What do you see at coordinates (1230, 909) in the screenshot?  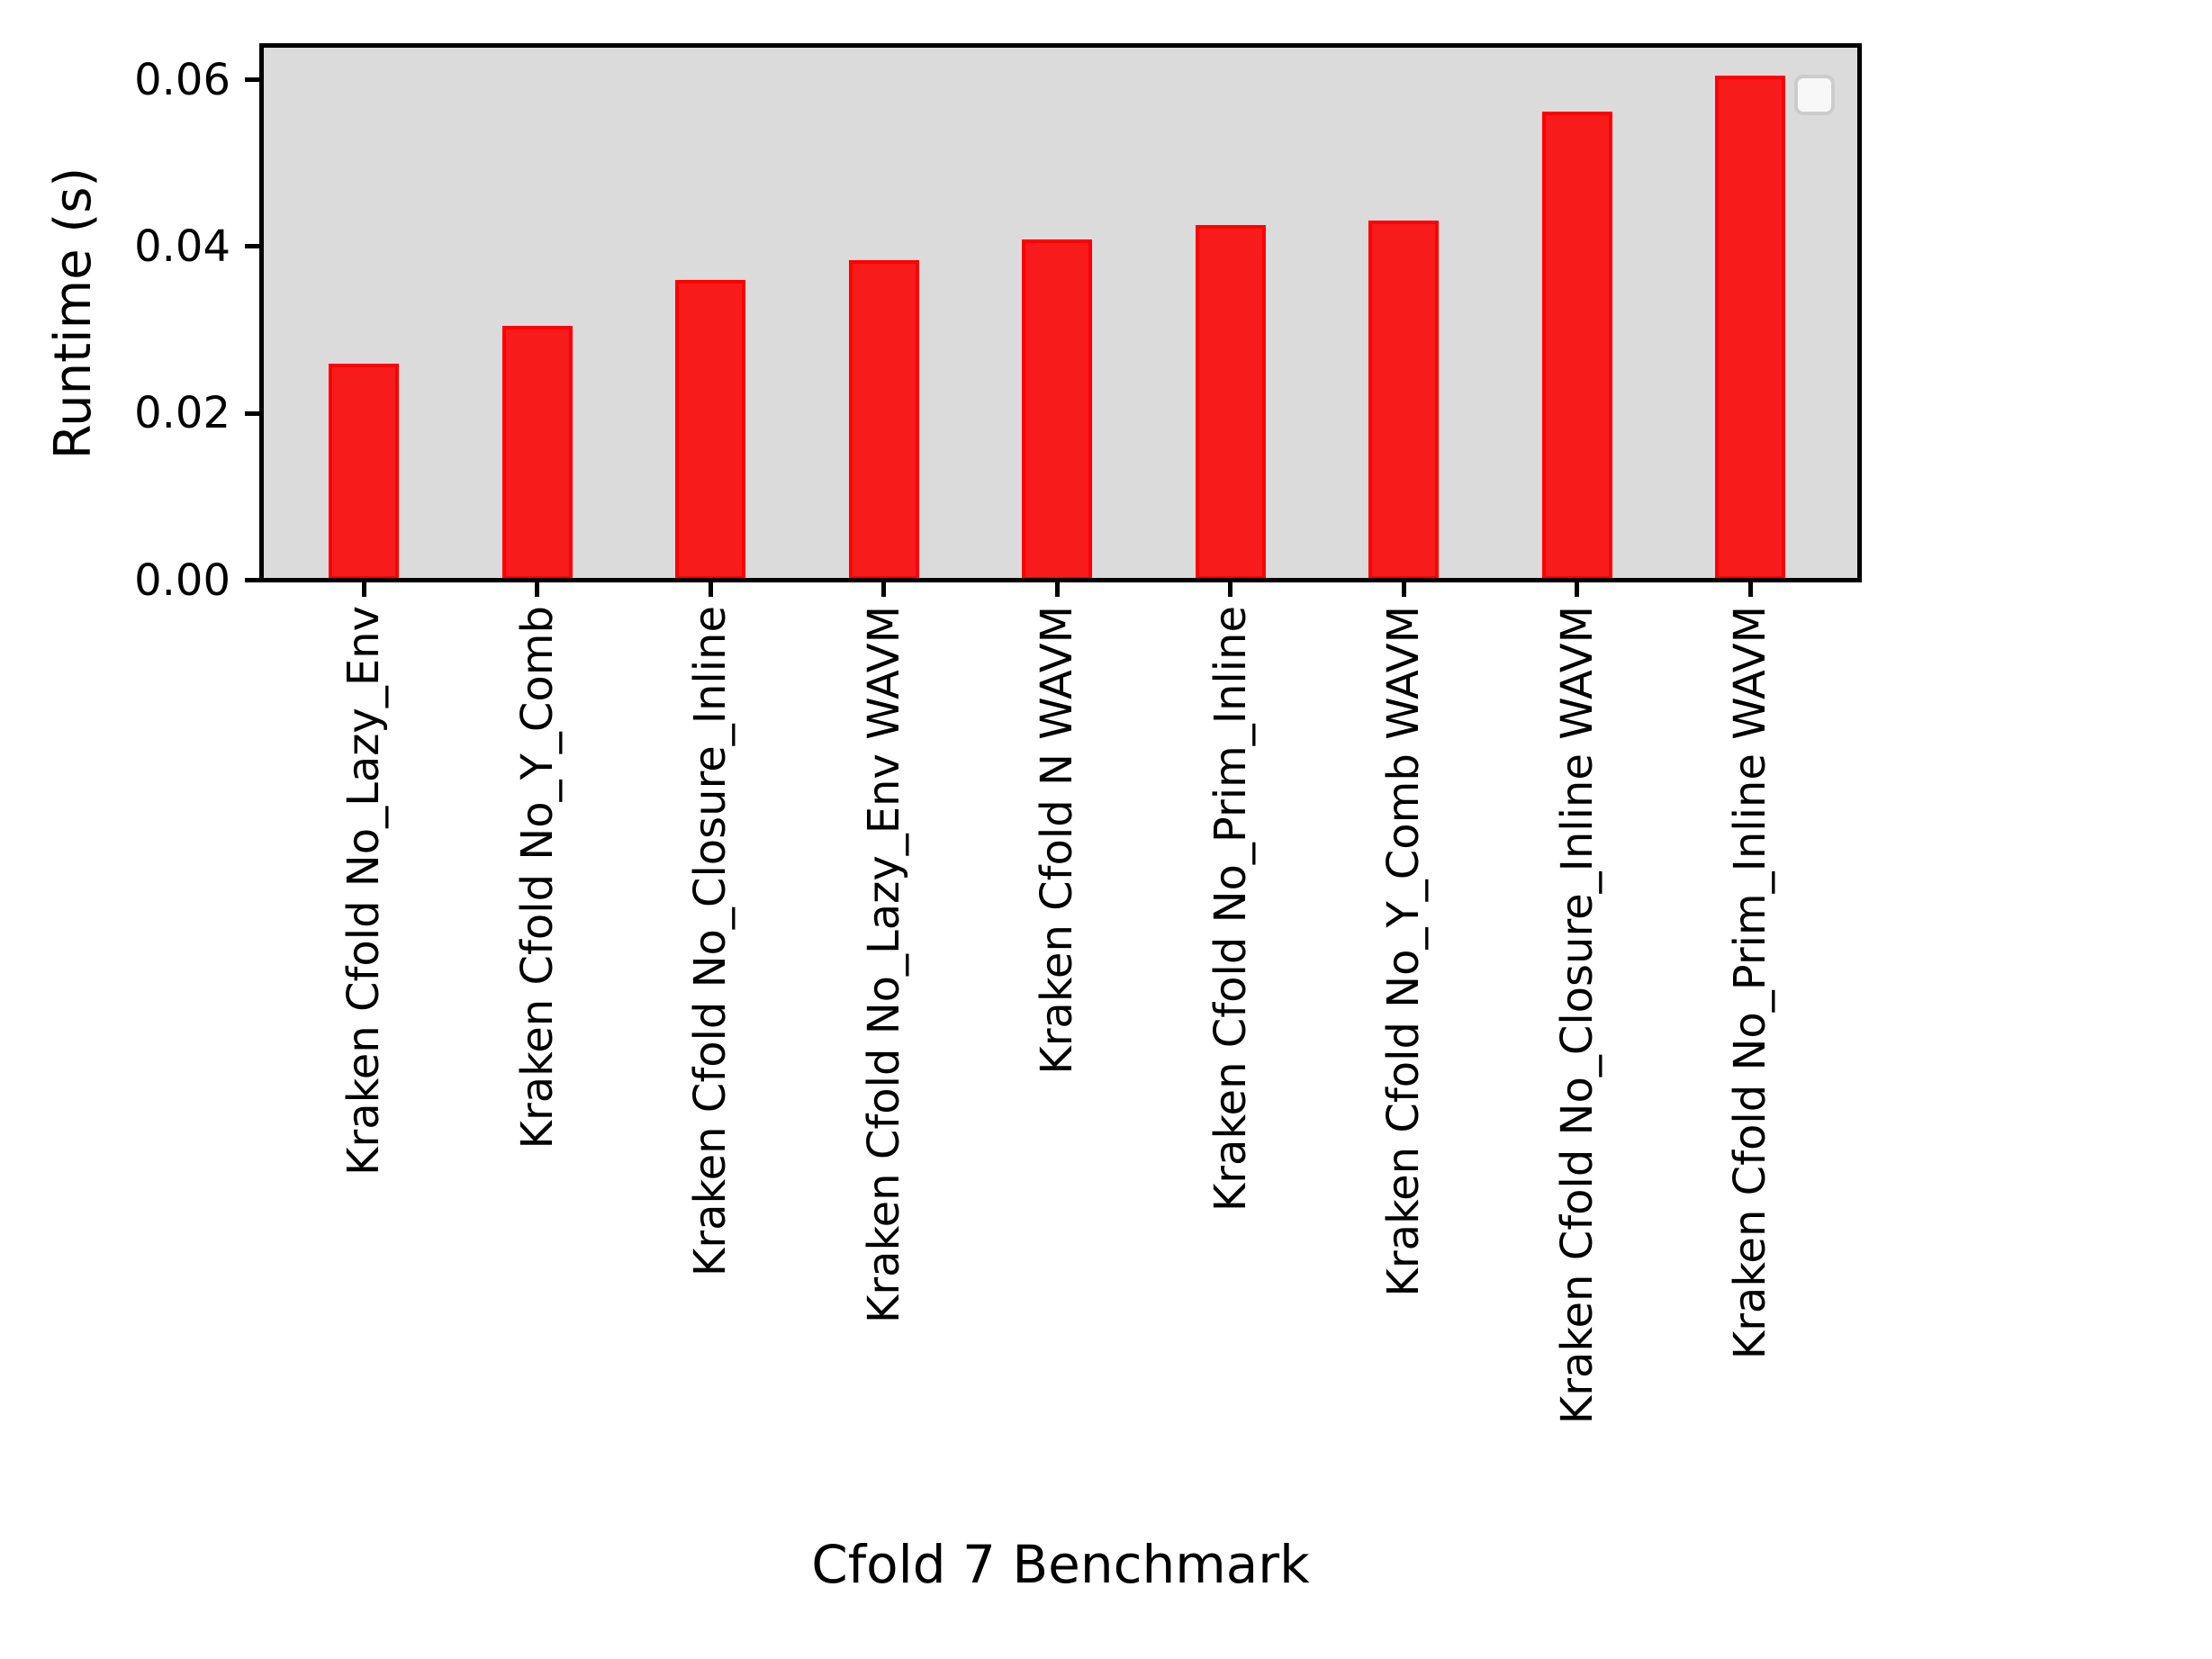 I see `x-tick-label: Kraken Cfold No_Prim_Inline` at bounding box center [1230, 909].